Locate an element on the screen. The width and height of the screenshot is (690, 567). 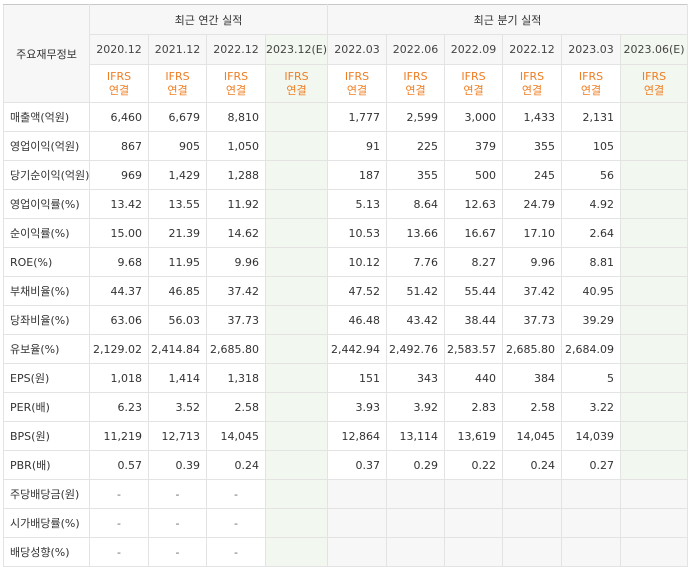
row-label: ROE(%) is located at coordinates (46, 262).